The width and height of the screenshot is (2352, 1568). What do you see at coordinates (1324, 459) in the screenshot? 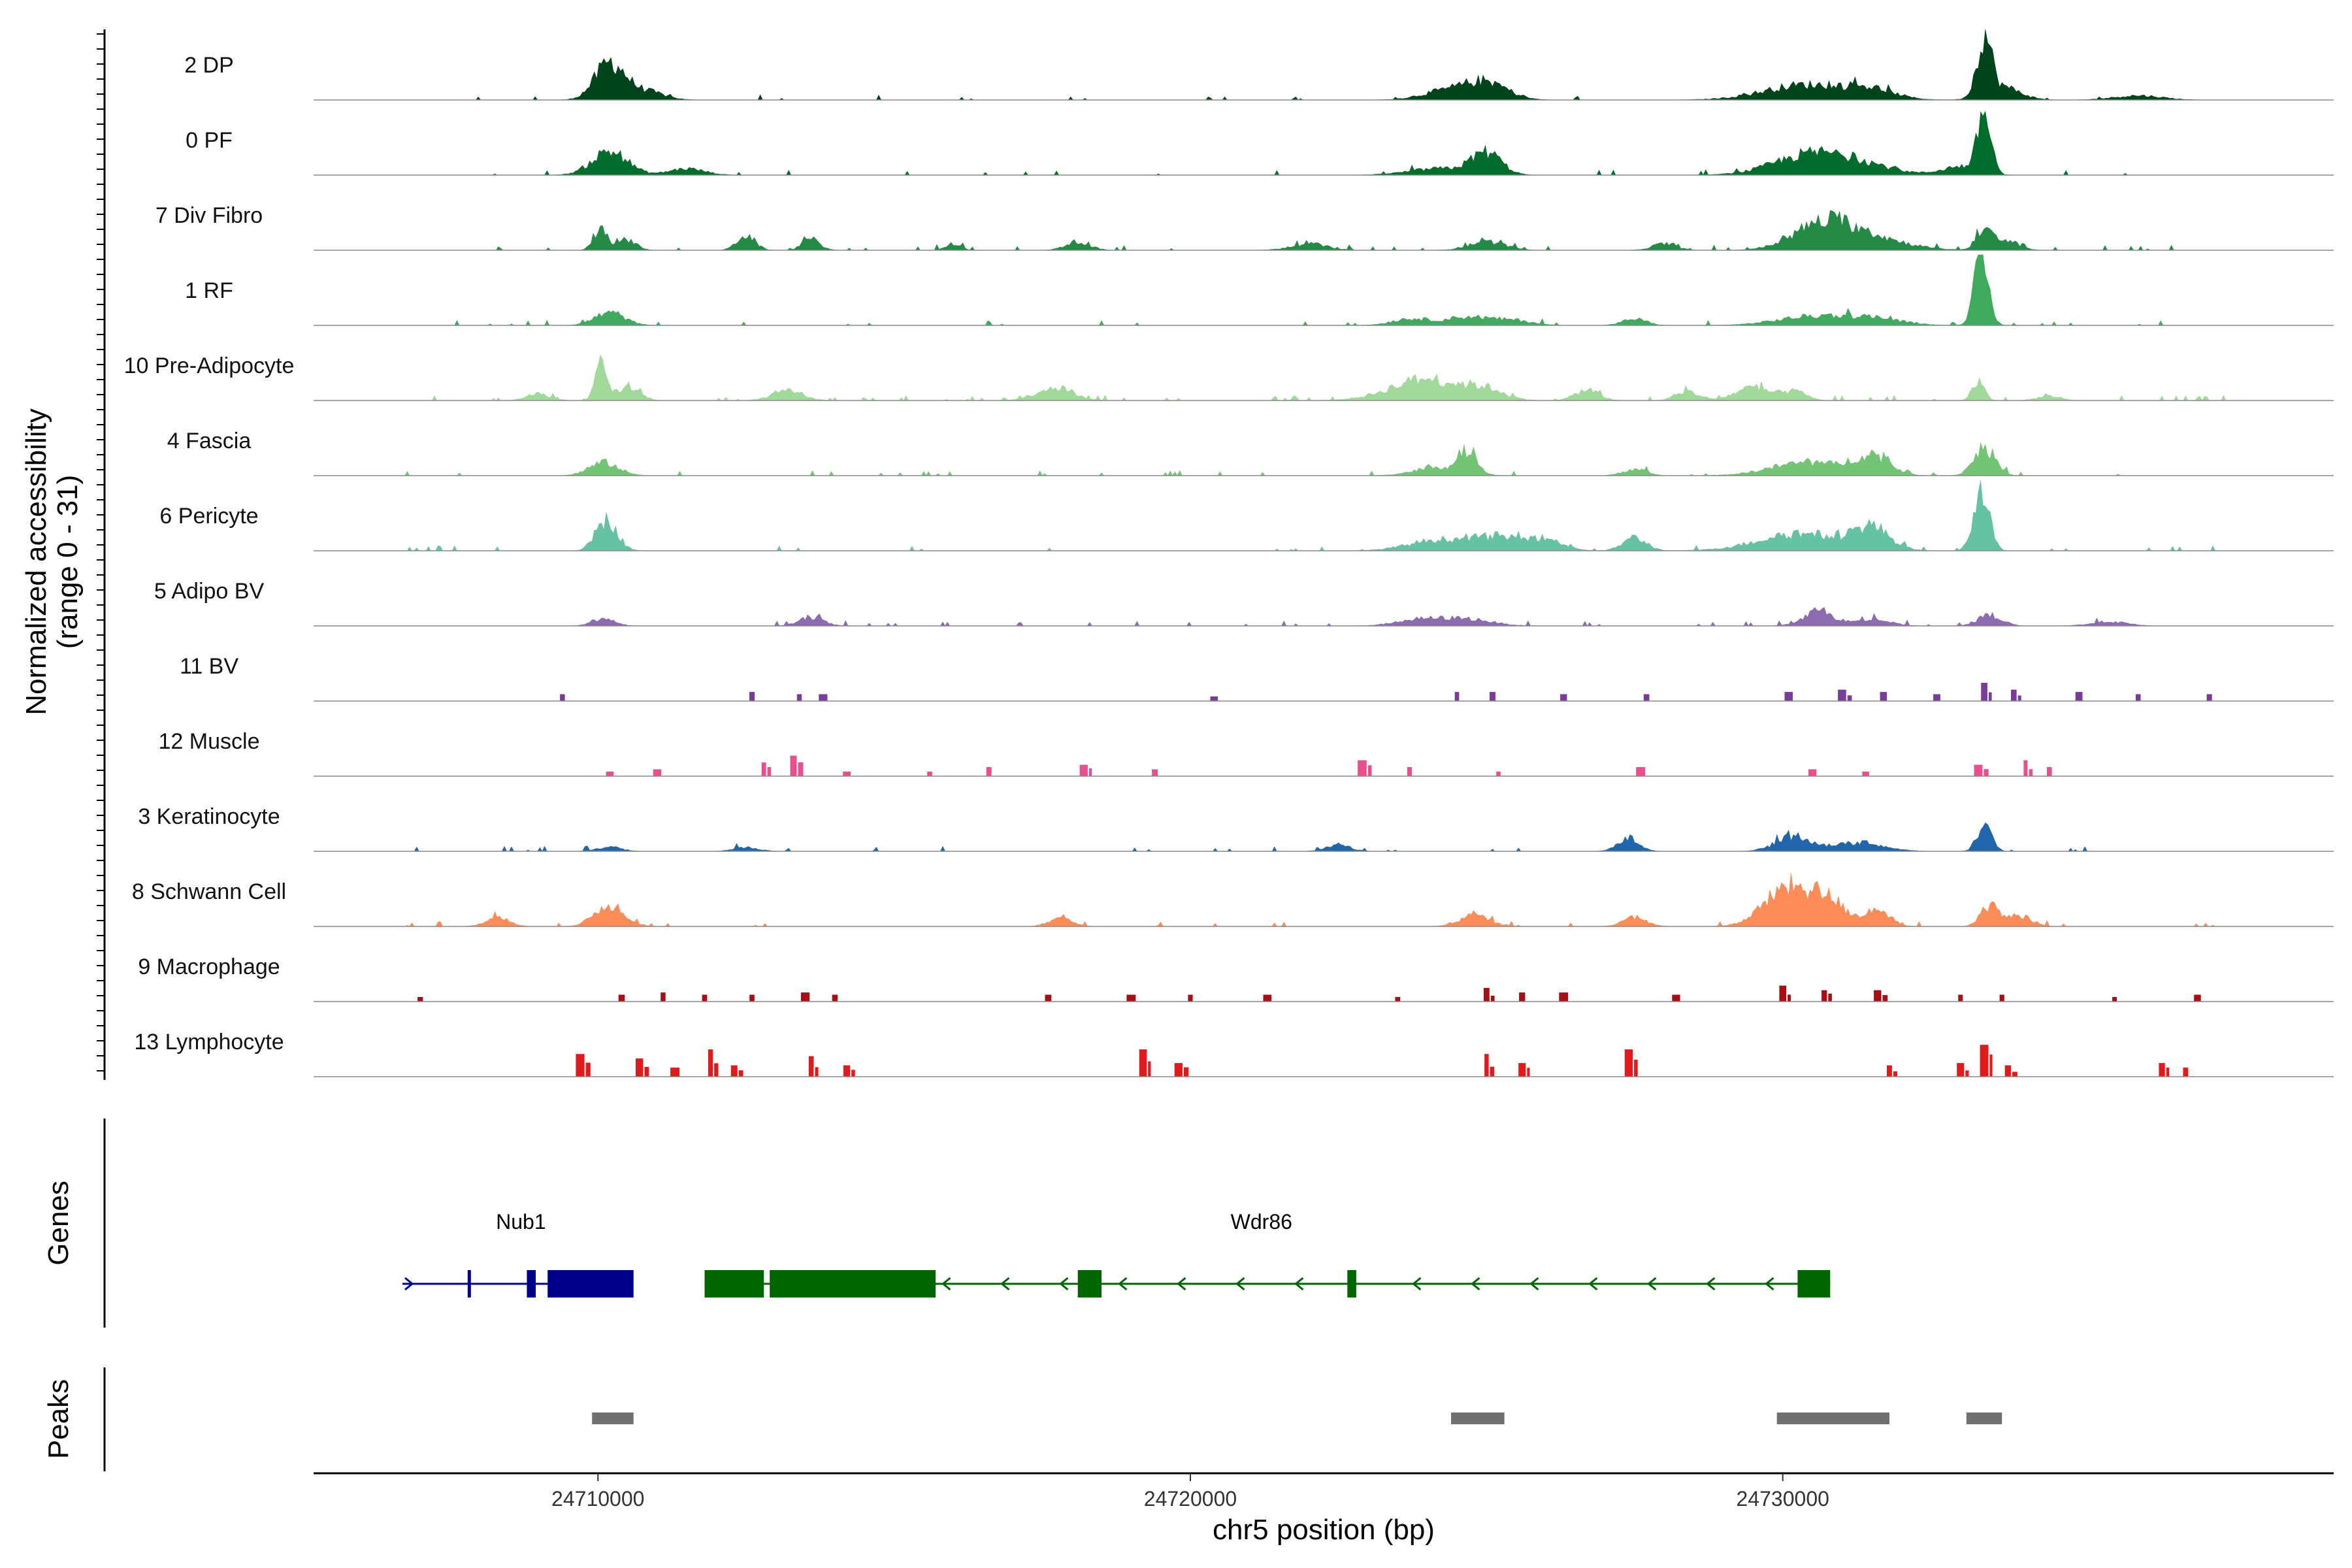
I see `track-4-fascia` at bounding box center [1324, 459].